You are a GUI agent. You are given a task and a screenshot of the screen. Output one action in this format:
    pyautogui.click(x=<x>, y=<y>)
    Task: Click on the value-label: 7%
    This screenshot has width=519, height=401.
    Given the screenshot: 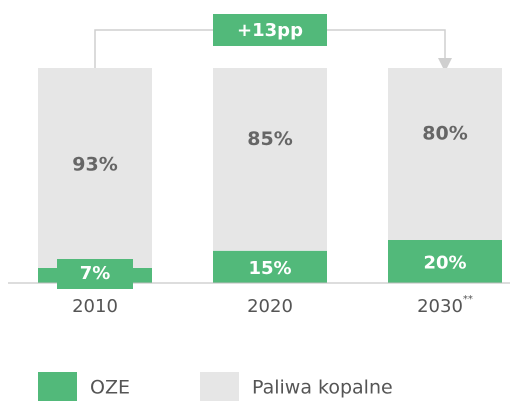 What is the action you would take?
    pyautogui.click(x=95, y=273)
    